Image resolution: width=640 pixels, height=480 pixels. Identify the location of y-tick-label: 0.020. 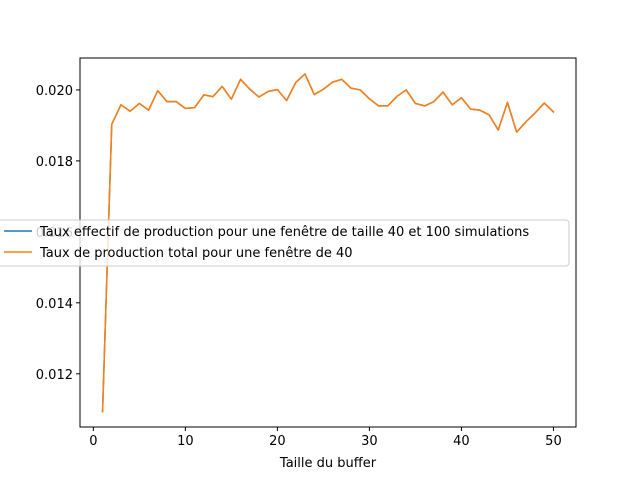
(54, 91).